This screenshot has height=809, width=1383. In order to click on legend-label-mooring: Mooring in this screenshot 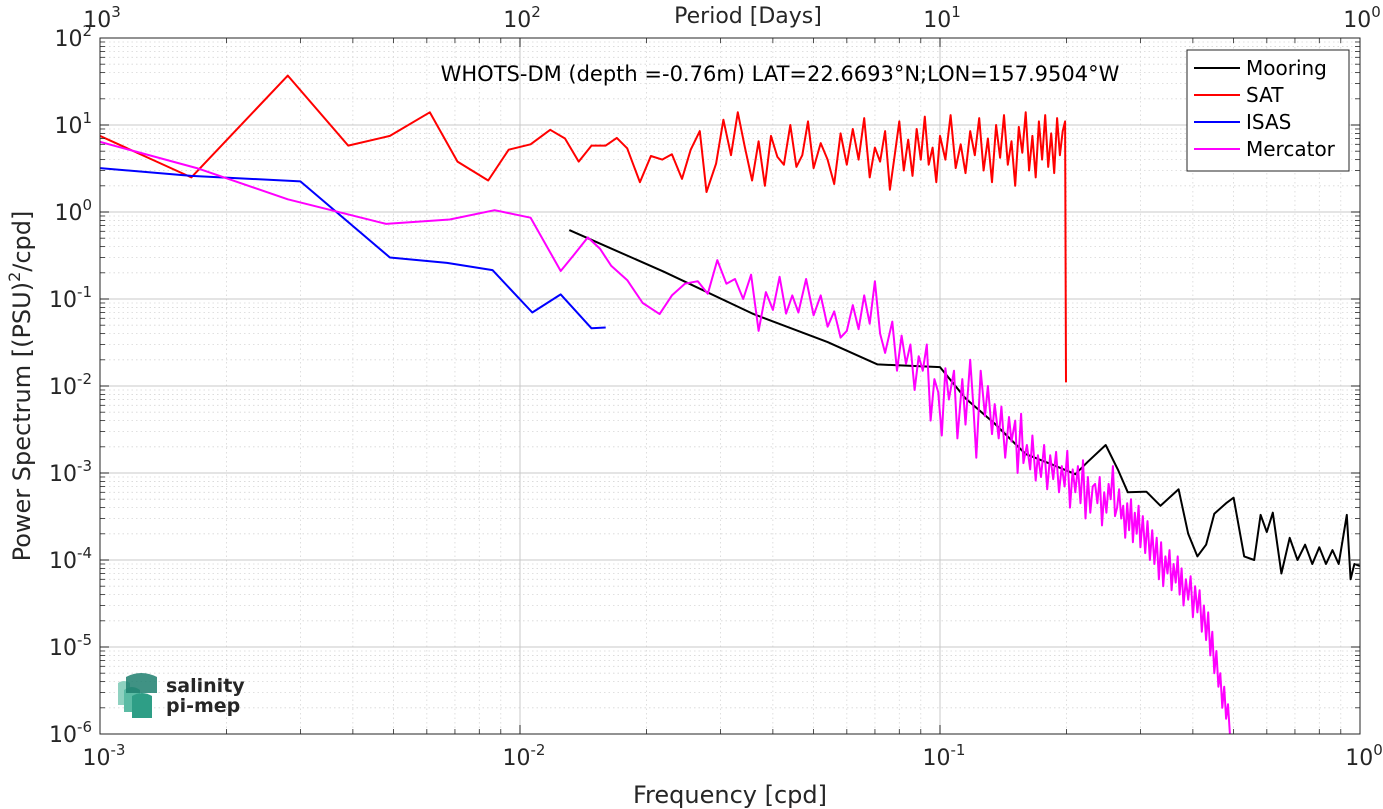, I will do `click(1286, 68)`.